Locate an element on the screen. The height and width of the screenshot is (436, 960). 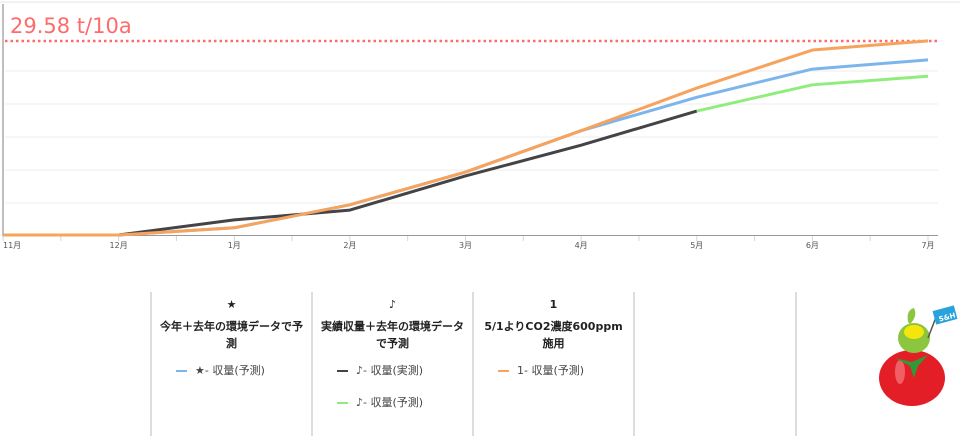
legend-item-note-forecast: ♪- 収量(予測) is located at coordinates (404, 403).